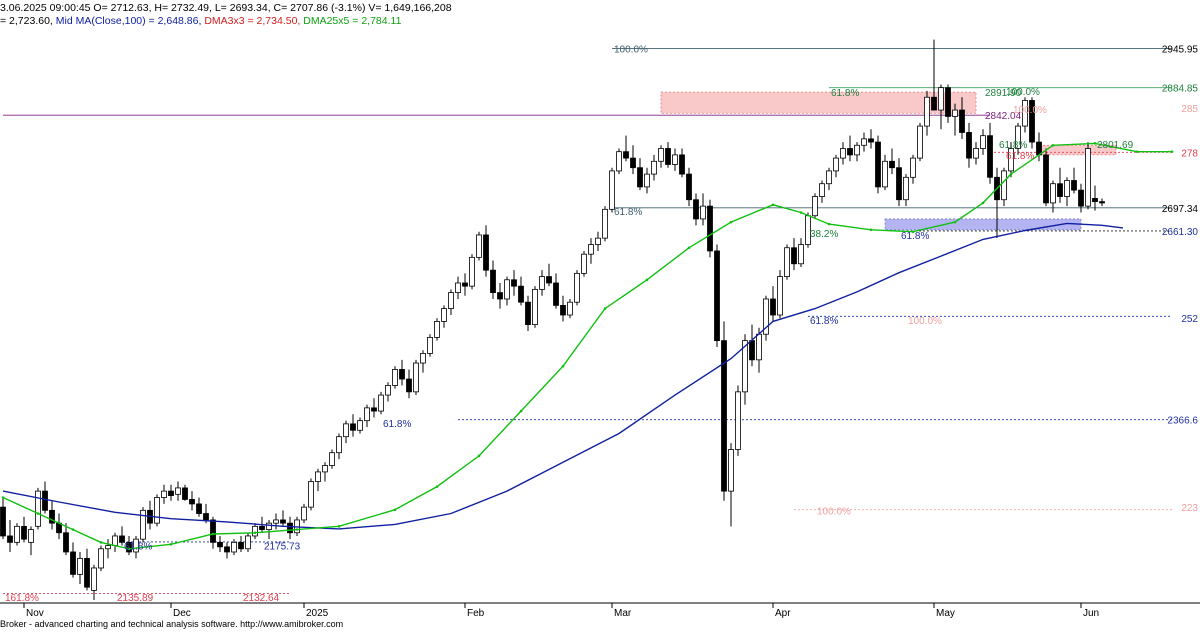 The width and height of the screenshot is (1200, 635). Describe the element at coordinates (352, 21) in the screenshot. I see `header-dma25-value: DMA25x5 = 2,784.11` at that location.